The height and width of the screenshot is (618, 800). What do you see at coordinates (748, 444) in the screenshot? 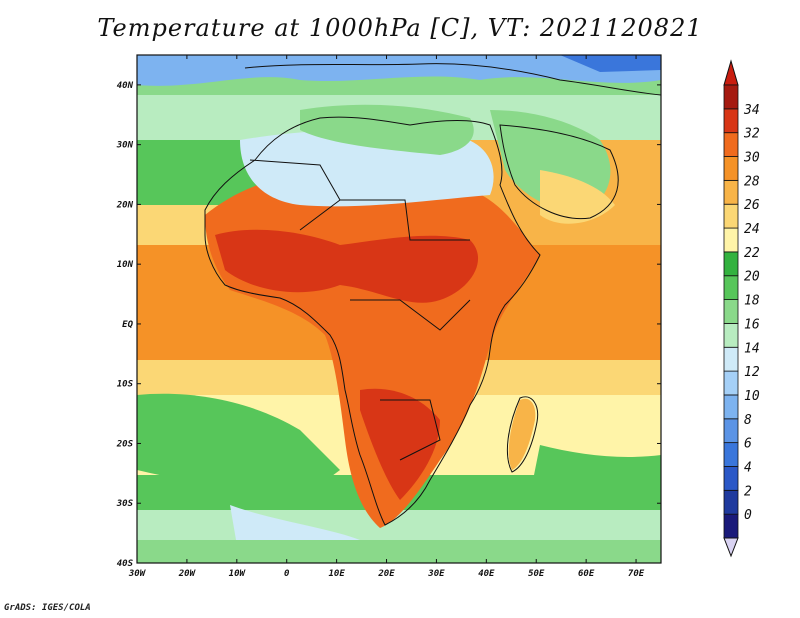
I see `colorbar-label: 6` at bounding box center [748, 444].